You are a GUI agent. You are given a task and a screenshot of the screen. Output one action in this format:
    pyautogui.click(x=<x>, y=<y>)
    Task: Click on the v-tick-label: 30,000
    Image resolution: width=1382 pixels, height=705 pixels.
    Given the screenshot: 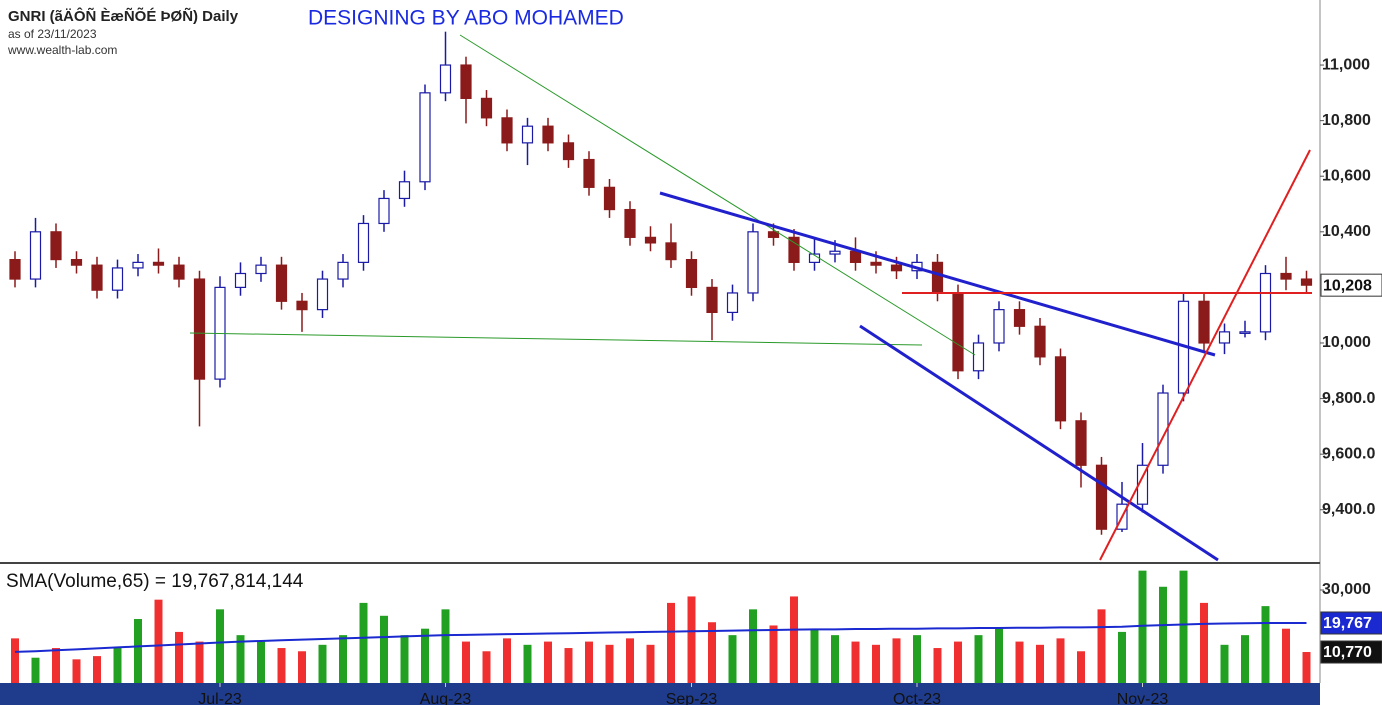 What is the action you would take?
    pyautogui.click(x=1346, y=589)
    